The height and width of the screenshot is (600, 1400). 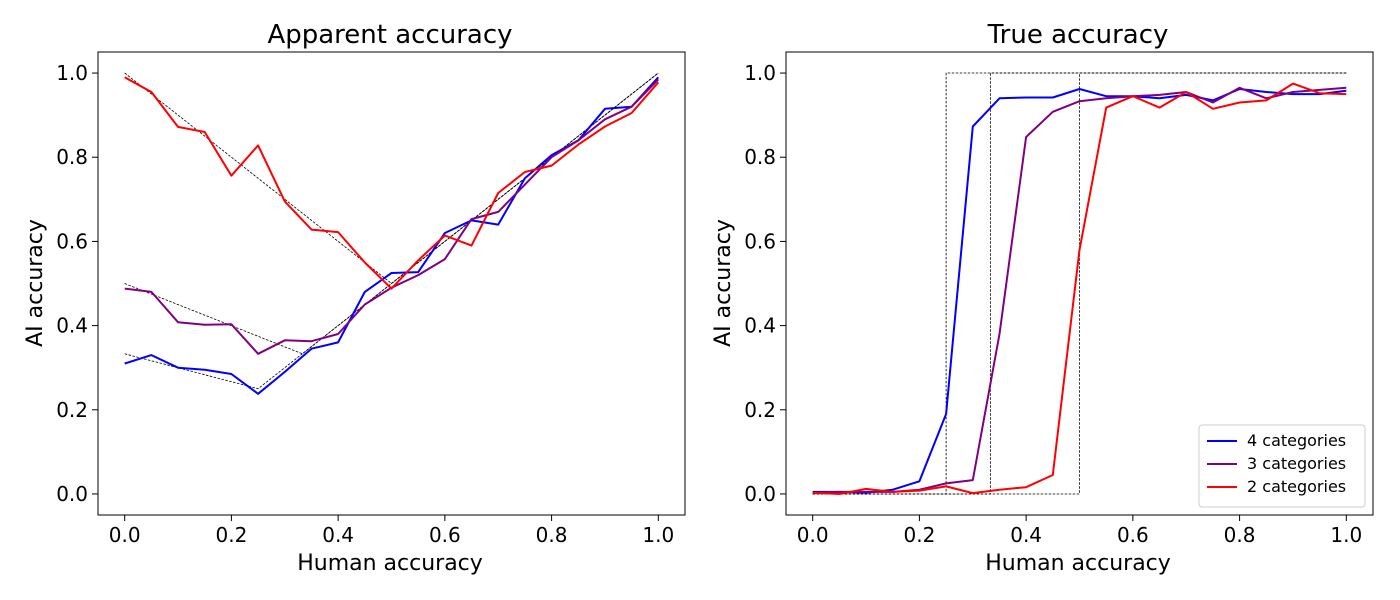 I want to click on legend: 4 categories 3 categories 2 categories, so click(x=1282, y=466).